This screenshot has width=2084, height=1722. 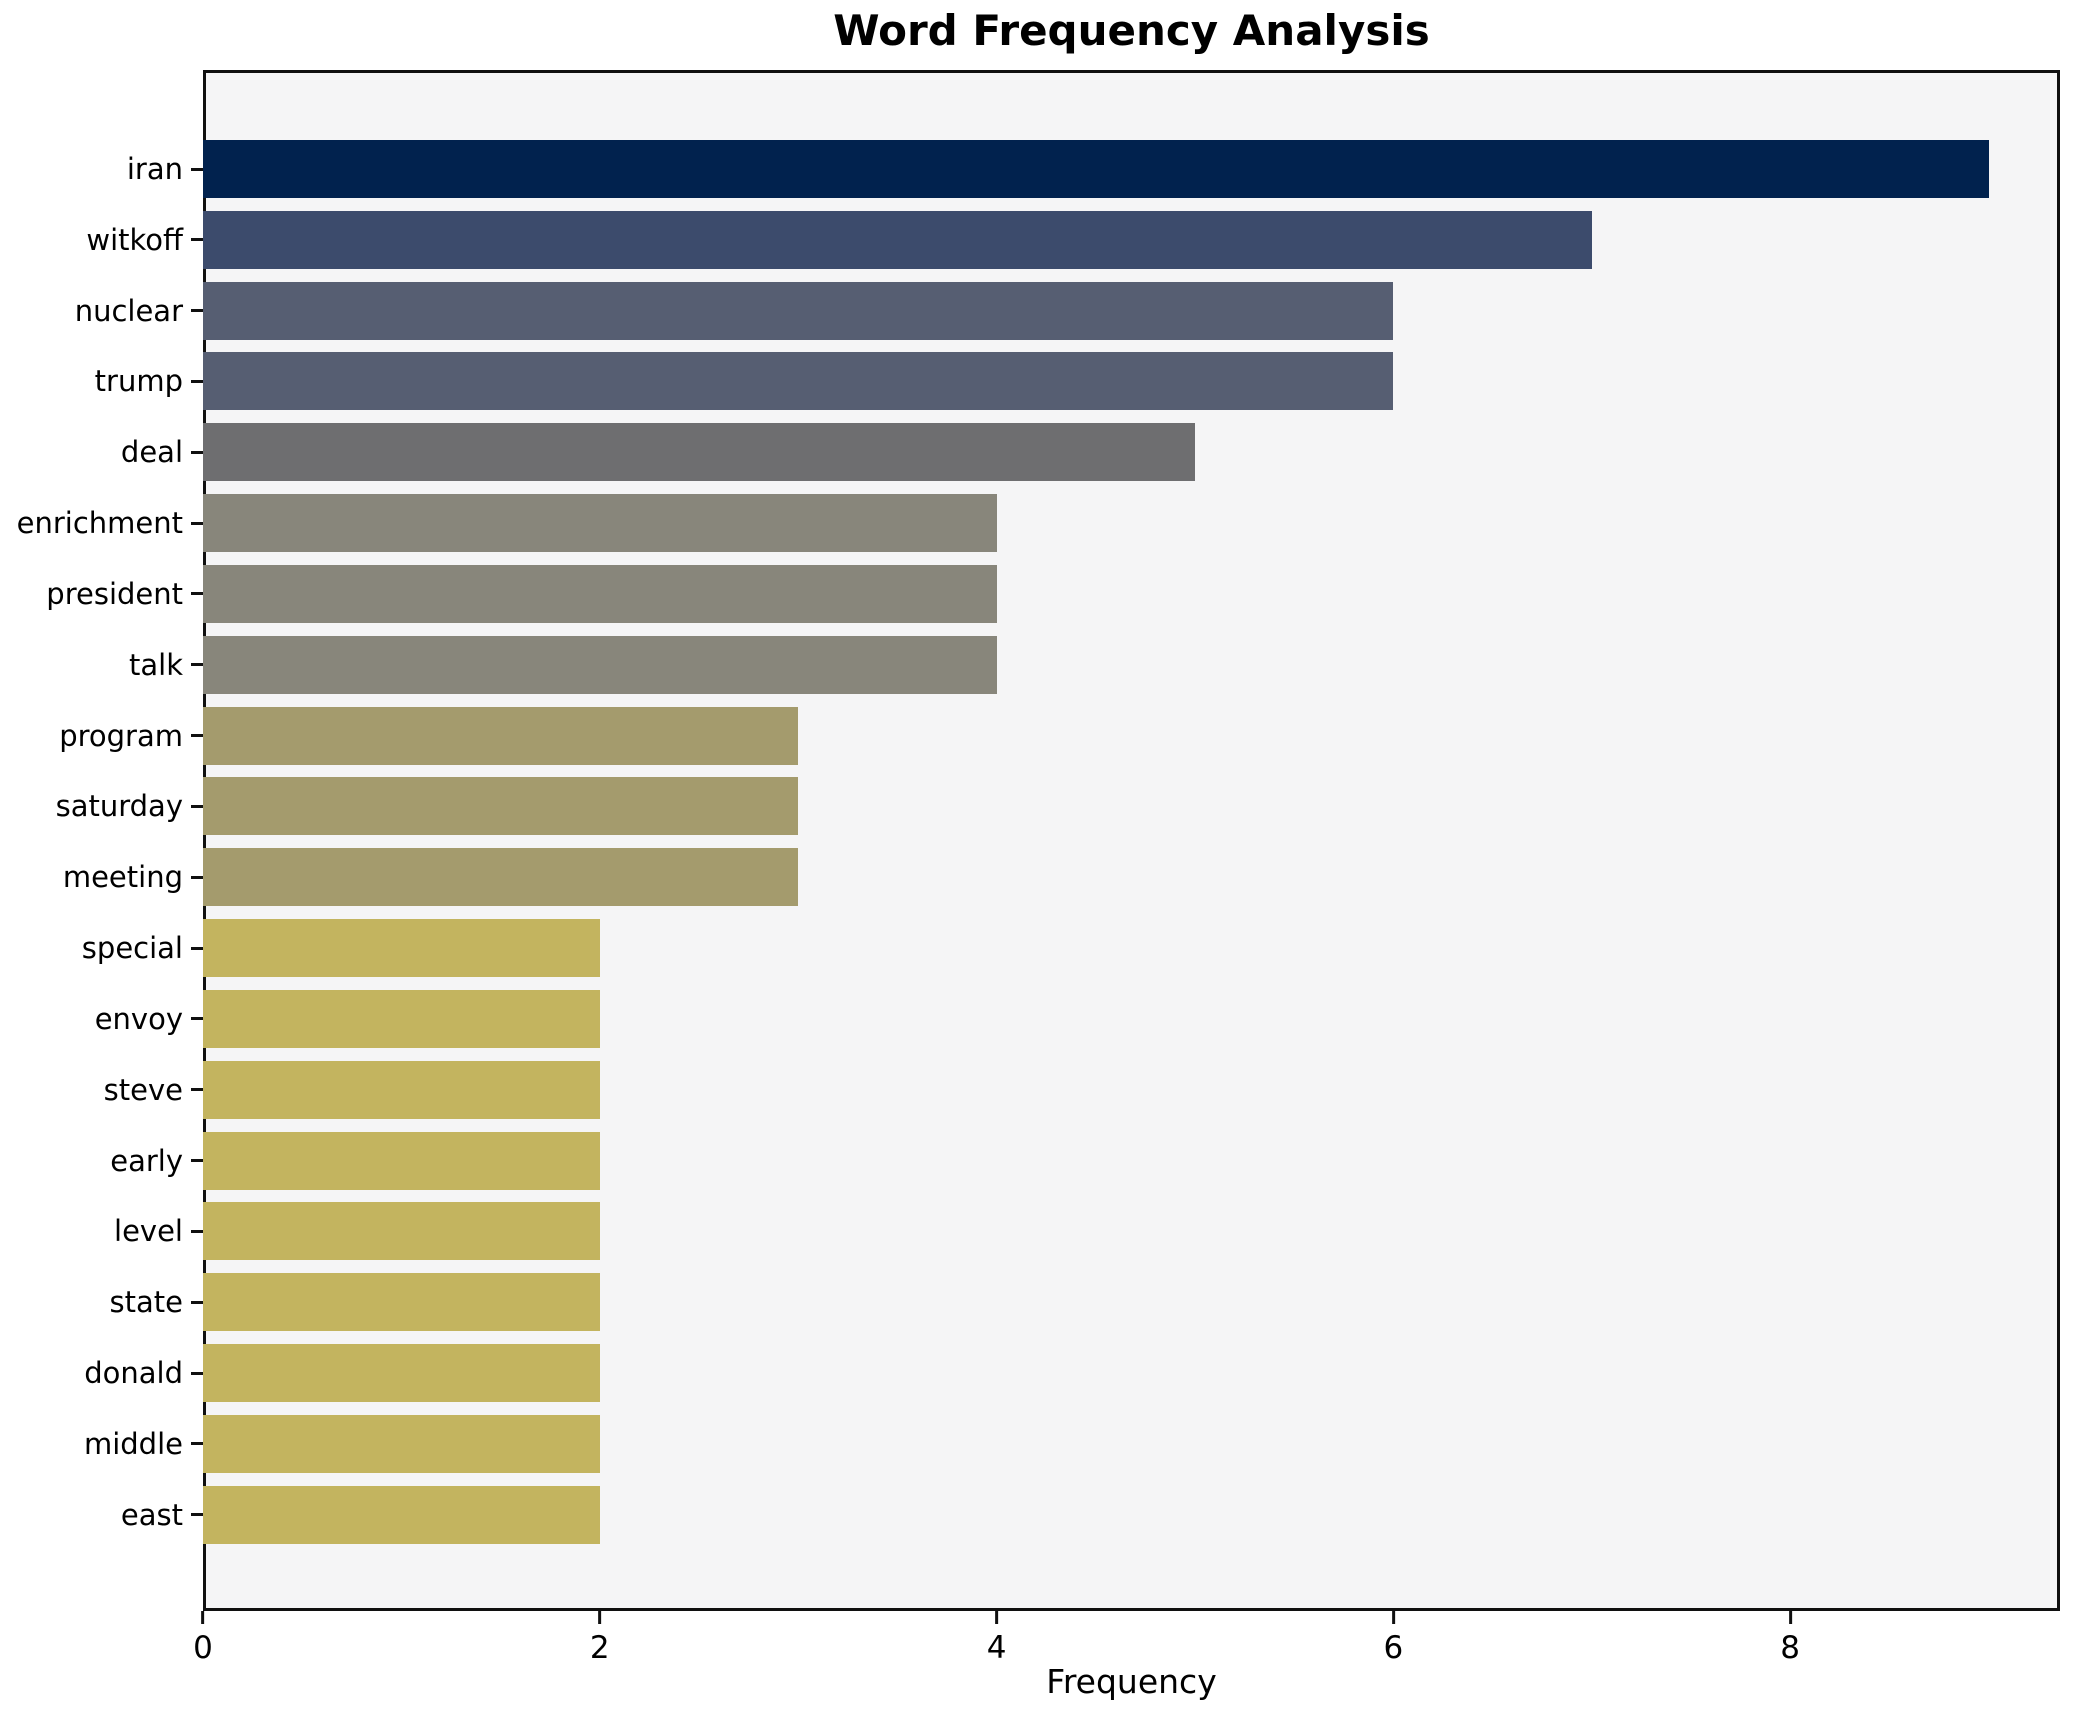 What do you see at coordinates (600, 593) in the screenshot?
I see `bar-president` at bounding box center [600, 593].